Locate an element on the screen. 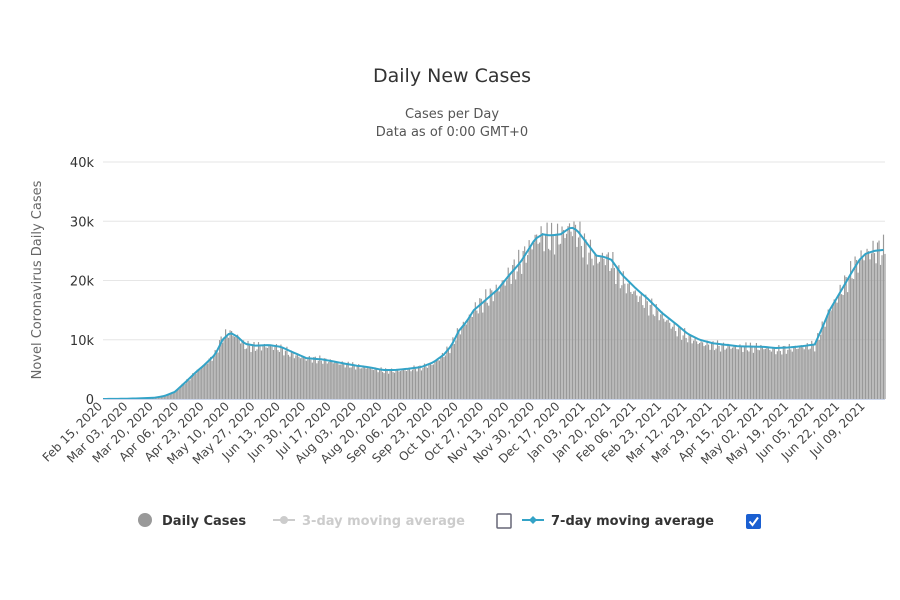  three-day-average-checkbox is located at coordinates (504, 521).